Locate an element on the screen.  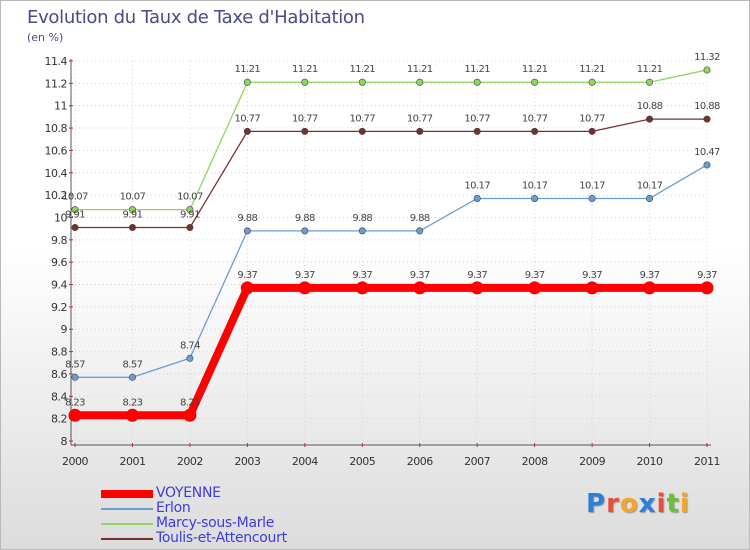
y-tick-label: 9.4 is located at coordinates (59, 285).